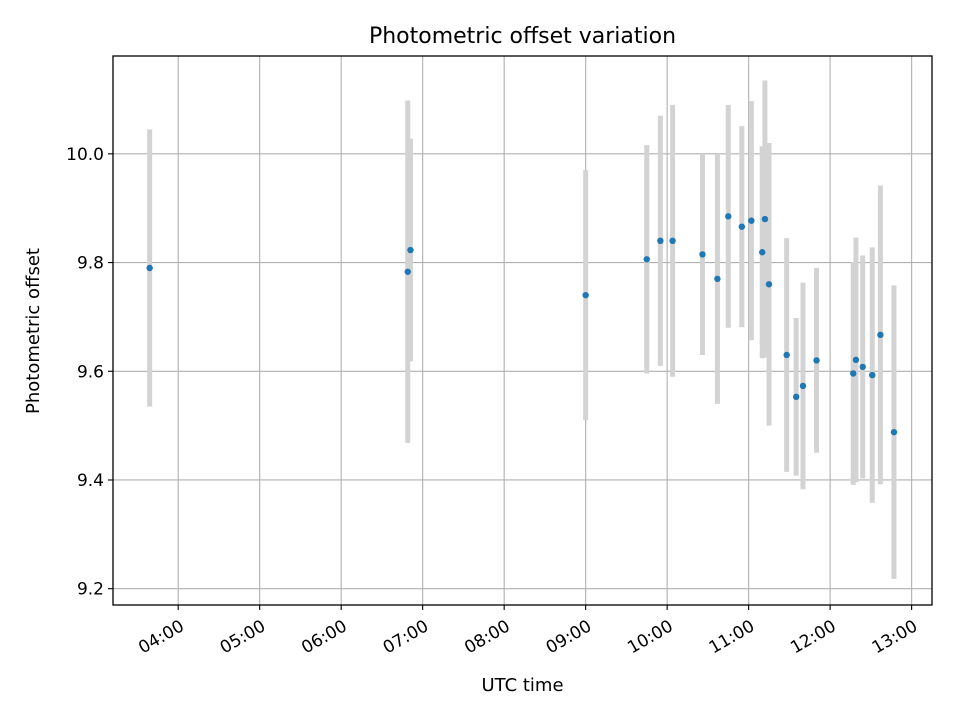 This screenshot has width=960, height=720. What do you see at coordinates (90, 264) in the screenshot?
I see `y-tick-label: 9.8` at bounding box center [90, 264].